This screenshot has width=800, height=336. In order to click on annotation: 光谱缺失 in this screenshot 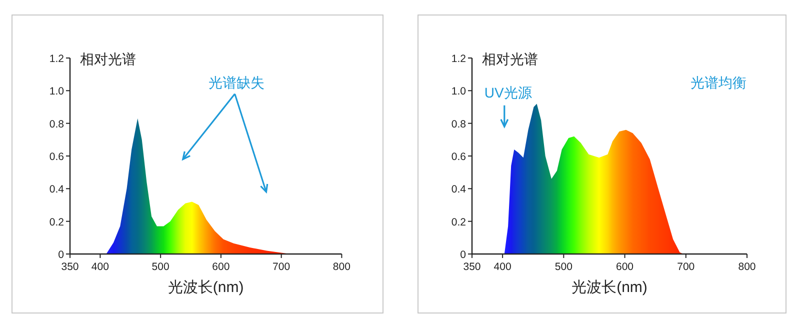, I will do `click(236, 82)`.